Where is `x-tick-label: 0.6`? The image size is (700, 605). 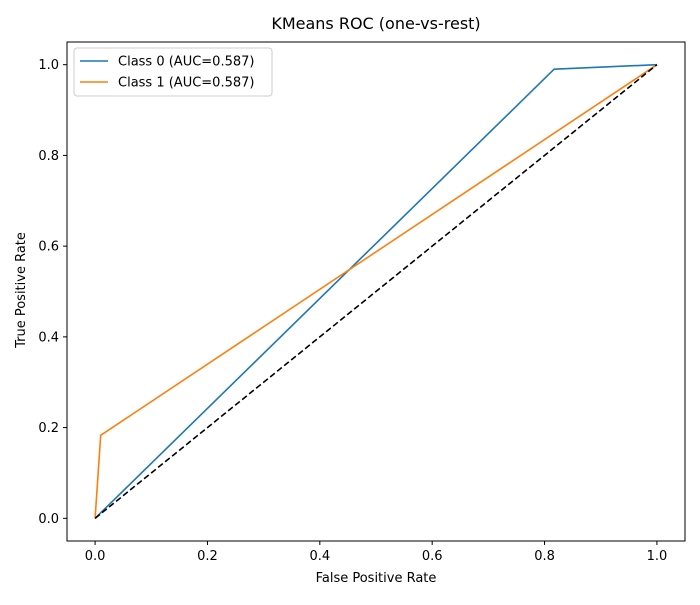 x-tick-label: 0.6 is located at coordinates (432, 556).